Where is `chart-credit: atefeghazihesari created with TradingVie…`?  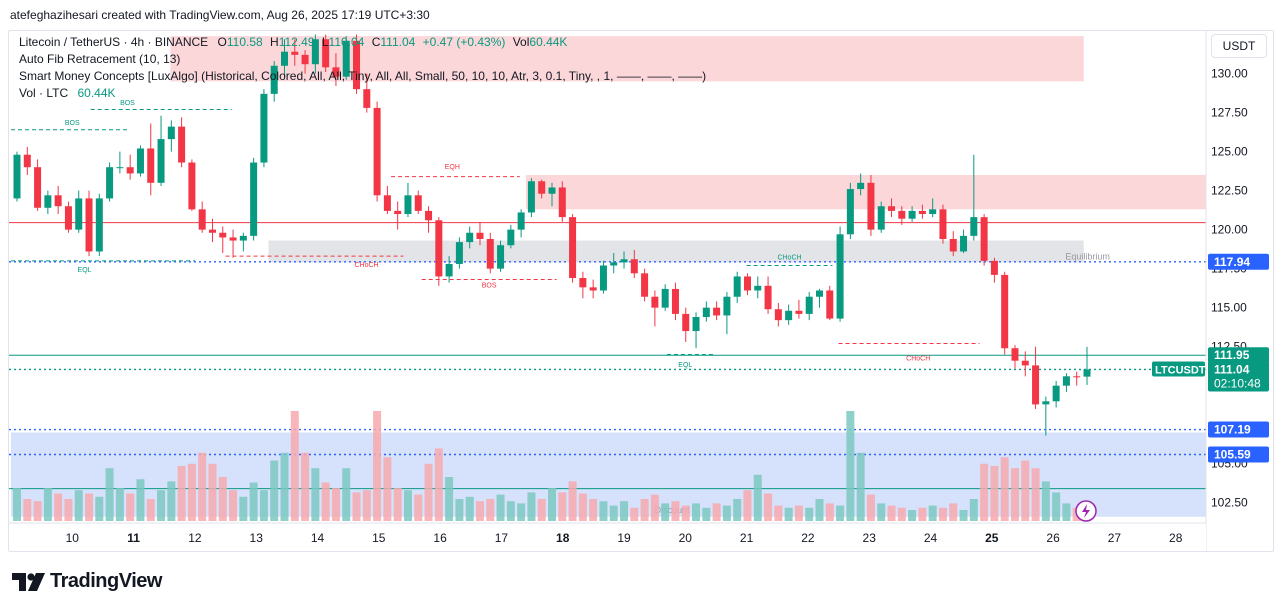
chart-credit: atefeghazihesari created with TradingVie… is located at coordinates (220, 15).